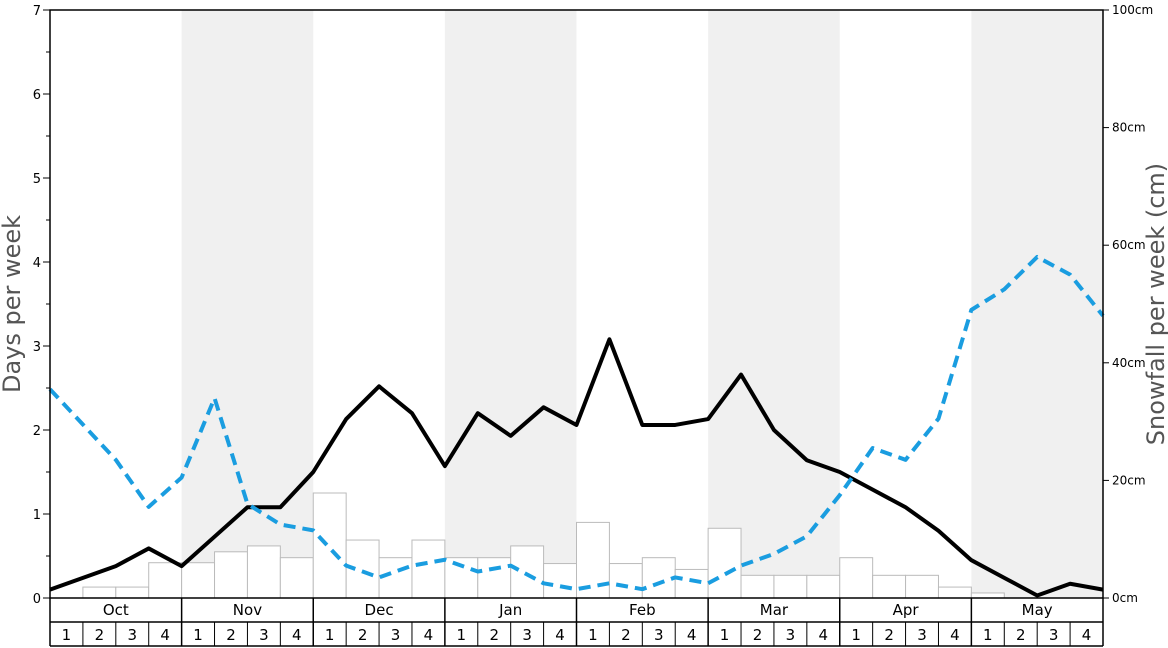 This screenshot has height=648, width=1168. What do you see at coordinates (1037, 610) in the screenshot?
I see `month-label-may: May` at bounding box center [1037, 610].